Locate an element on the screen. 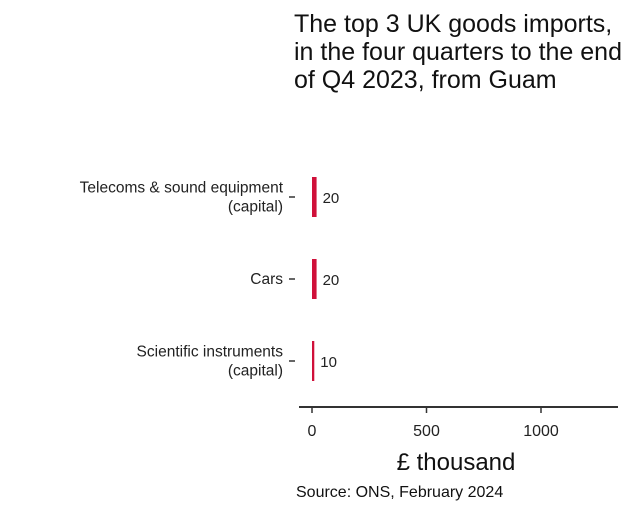  category-label: Scientific instruments is located at coordinates (210, 352).